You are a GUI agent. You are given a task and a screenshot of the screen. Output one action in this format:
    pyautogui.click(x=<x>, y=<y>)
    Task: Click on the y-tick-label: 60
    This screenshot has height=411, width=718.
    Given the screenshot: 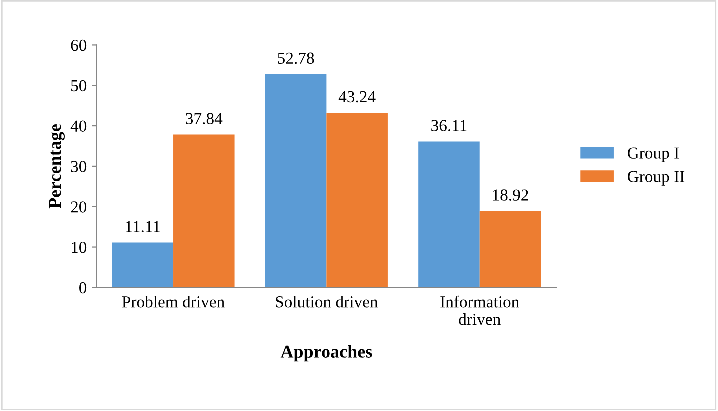 What is the action you would take?
    pyautogui.click(x=79, y=46)
    